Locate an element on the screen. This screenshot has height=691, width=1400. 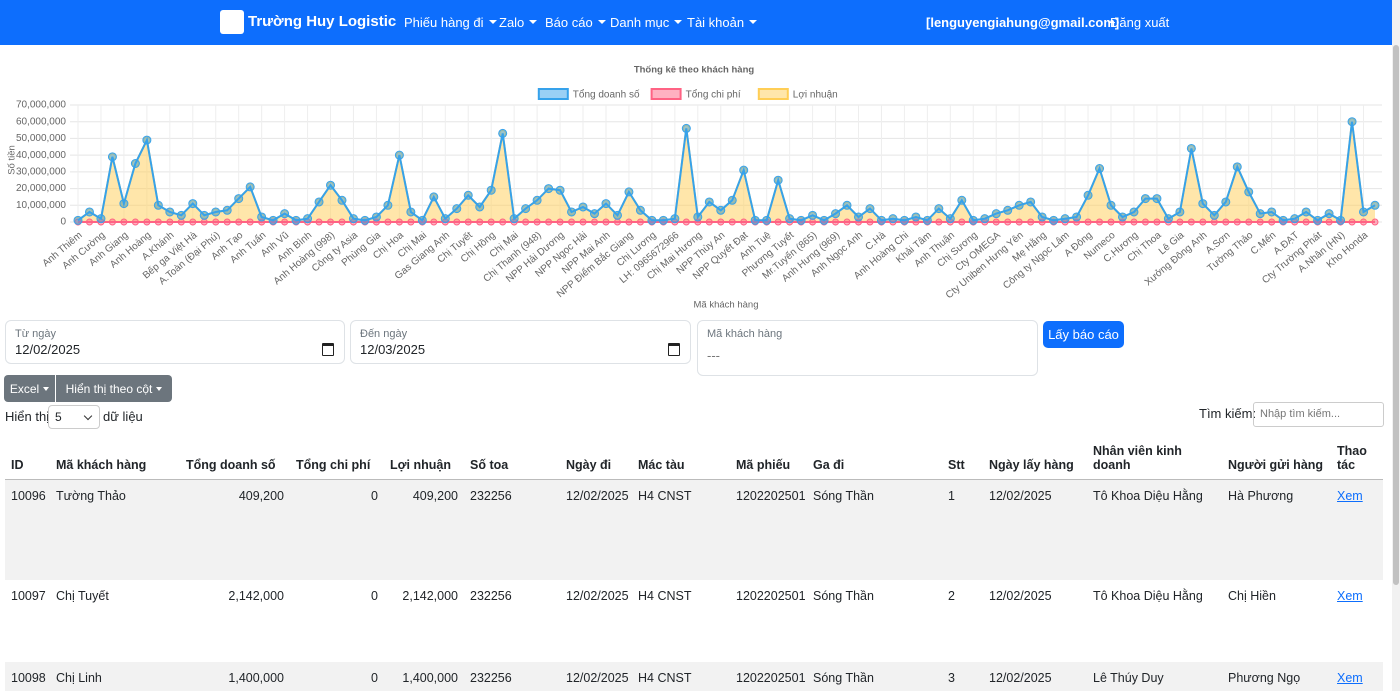
field-placeholder: --- is located at coordinates (713, 355).